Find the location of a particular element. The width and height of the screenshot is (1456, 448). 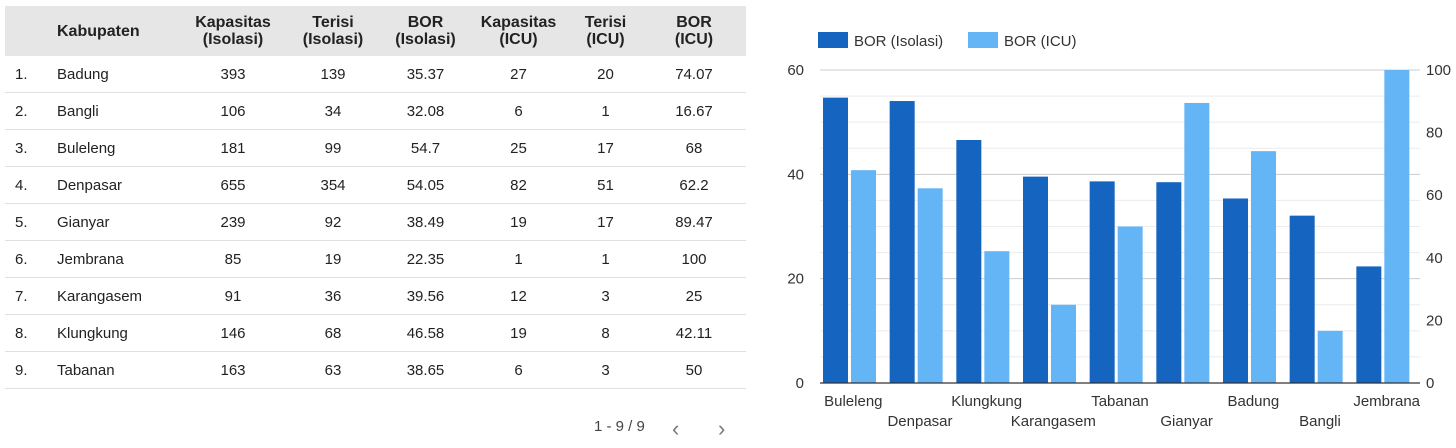

bor-isolasi-cell: 22.35 is located at coordinates (425, 259).